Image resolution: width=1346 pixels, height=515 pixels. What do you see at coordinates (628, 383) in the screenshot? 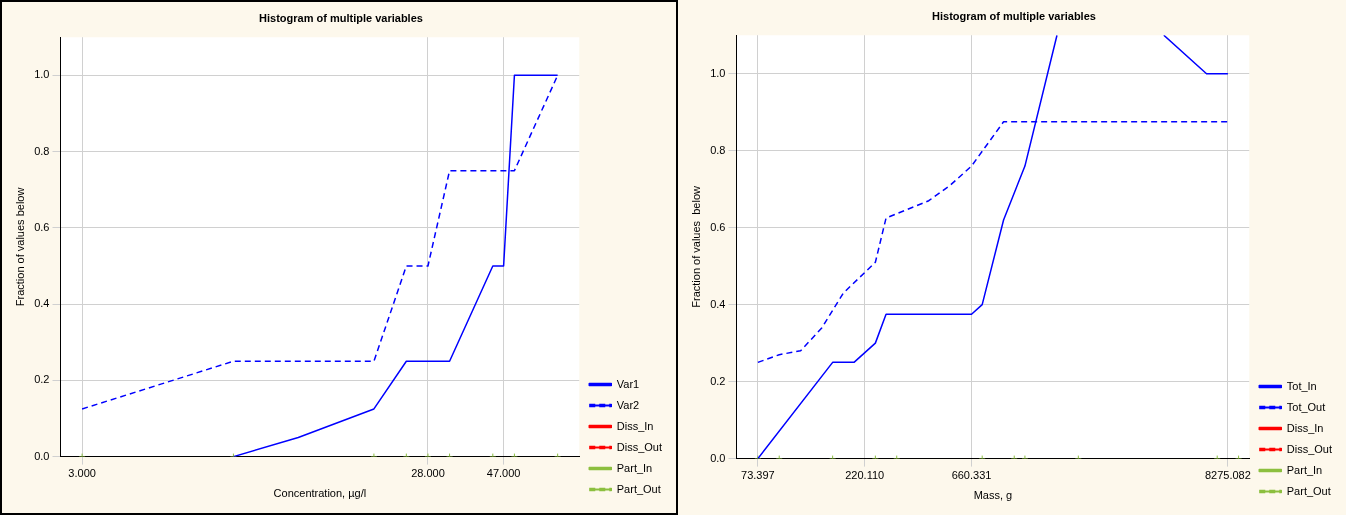
I see `legend-label: Var1` at bounding box center [628, 383].